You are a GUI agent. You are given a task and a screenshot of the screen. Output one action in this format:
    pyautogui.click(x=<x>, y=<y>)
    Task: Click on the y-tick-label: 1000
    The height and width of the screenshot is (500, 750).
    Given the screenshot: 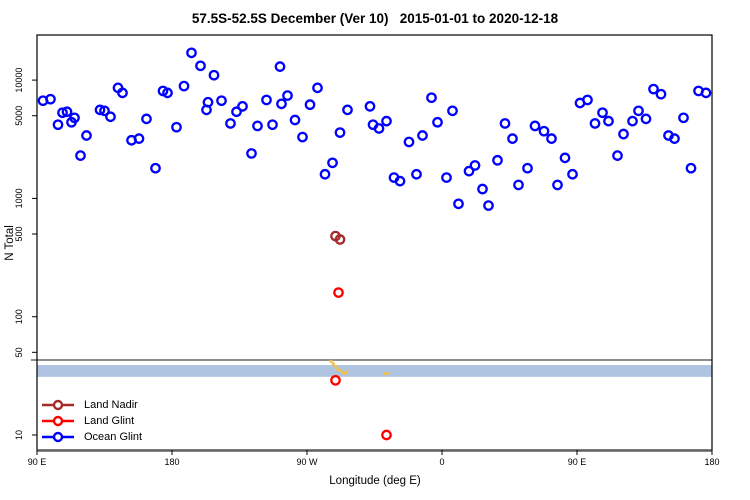 What is the action you would take?
    pyautogui.click(x=19, y=198)
    